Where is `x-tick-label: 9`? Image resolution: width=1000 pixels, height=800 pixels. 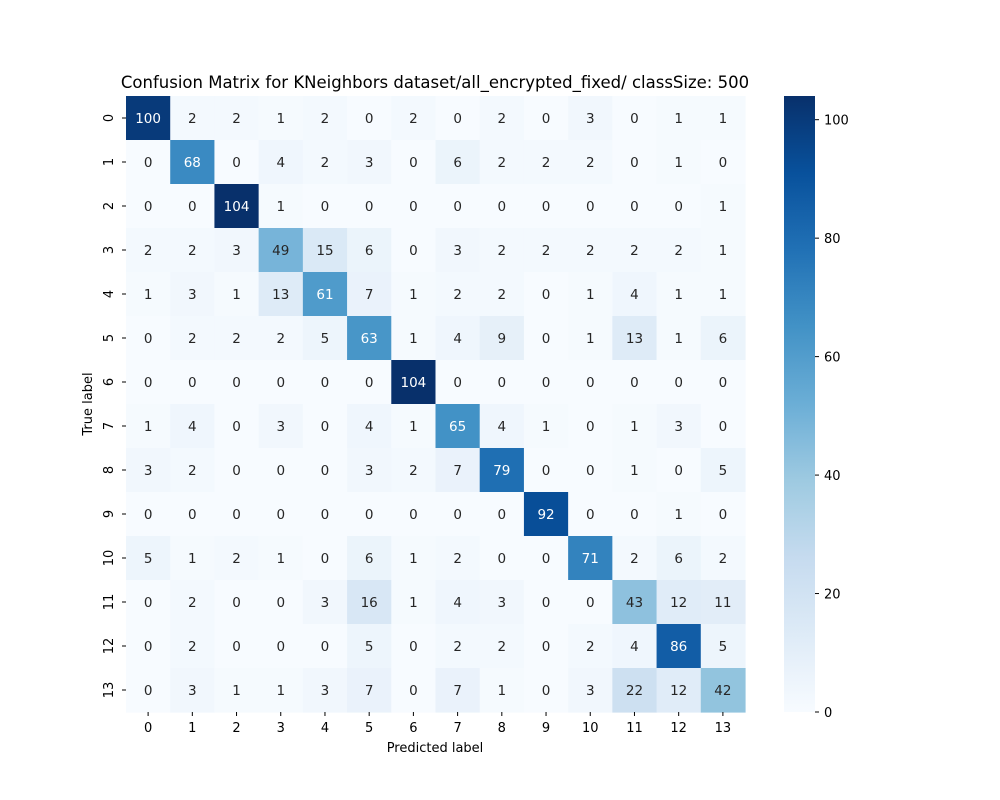 x-tick-label: 9 is located at coordinates (546, 728).